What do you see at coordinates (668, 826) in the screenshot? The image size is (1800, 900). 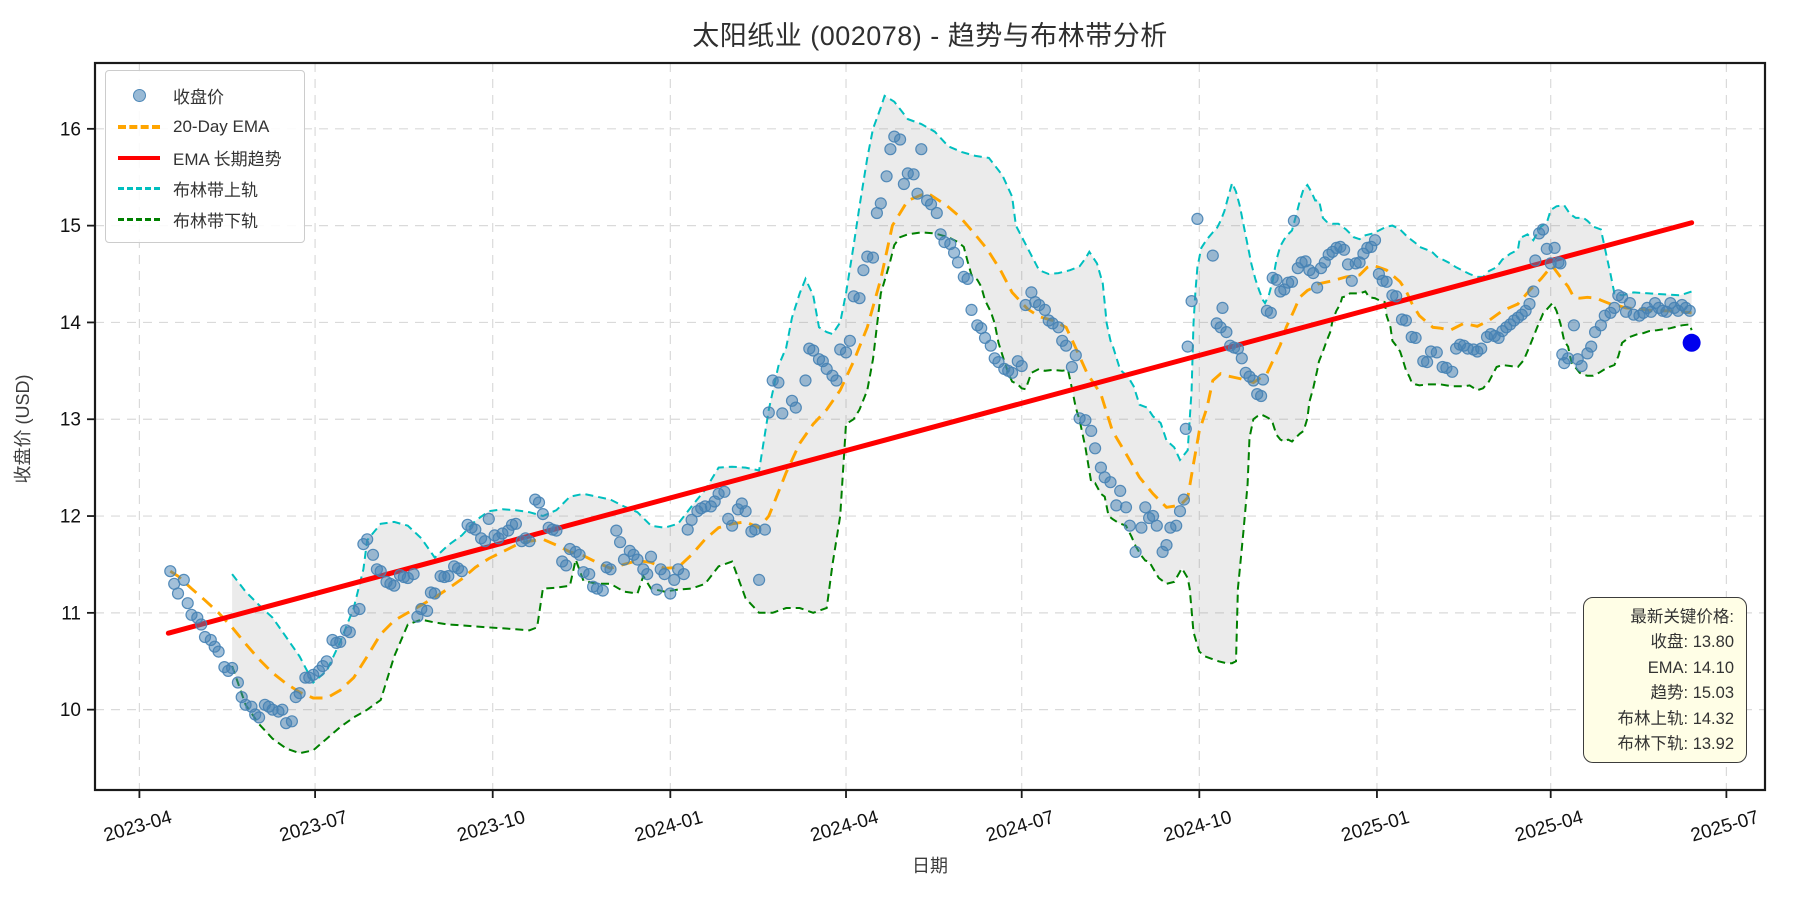 I see `x-tick-label: 2024-01` at bounding box center [668, 826].